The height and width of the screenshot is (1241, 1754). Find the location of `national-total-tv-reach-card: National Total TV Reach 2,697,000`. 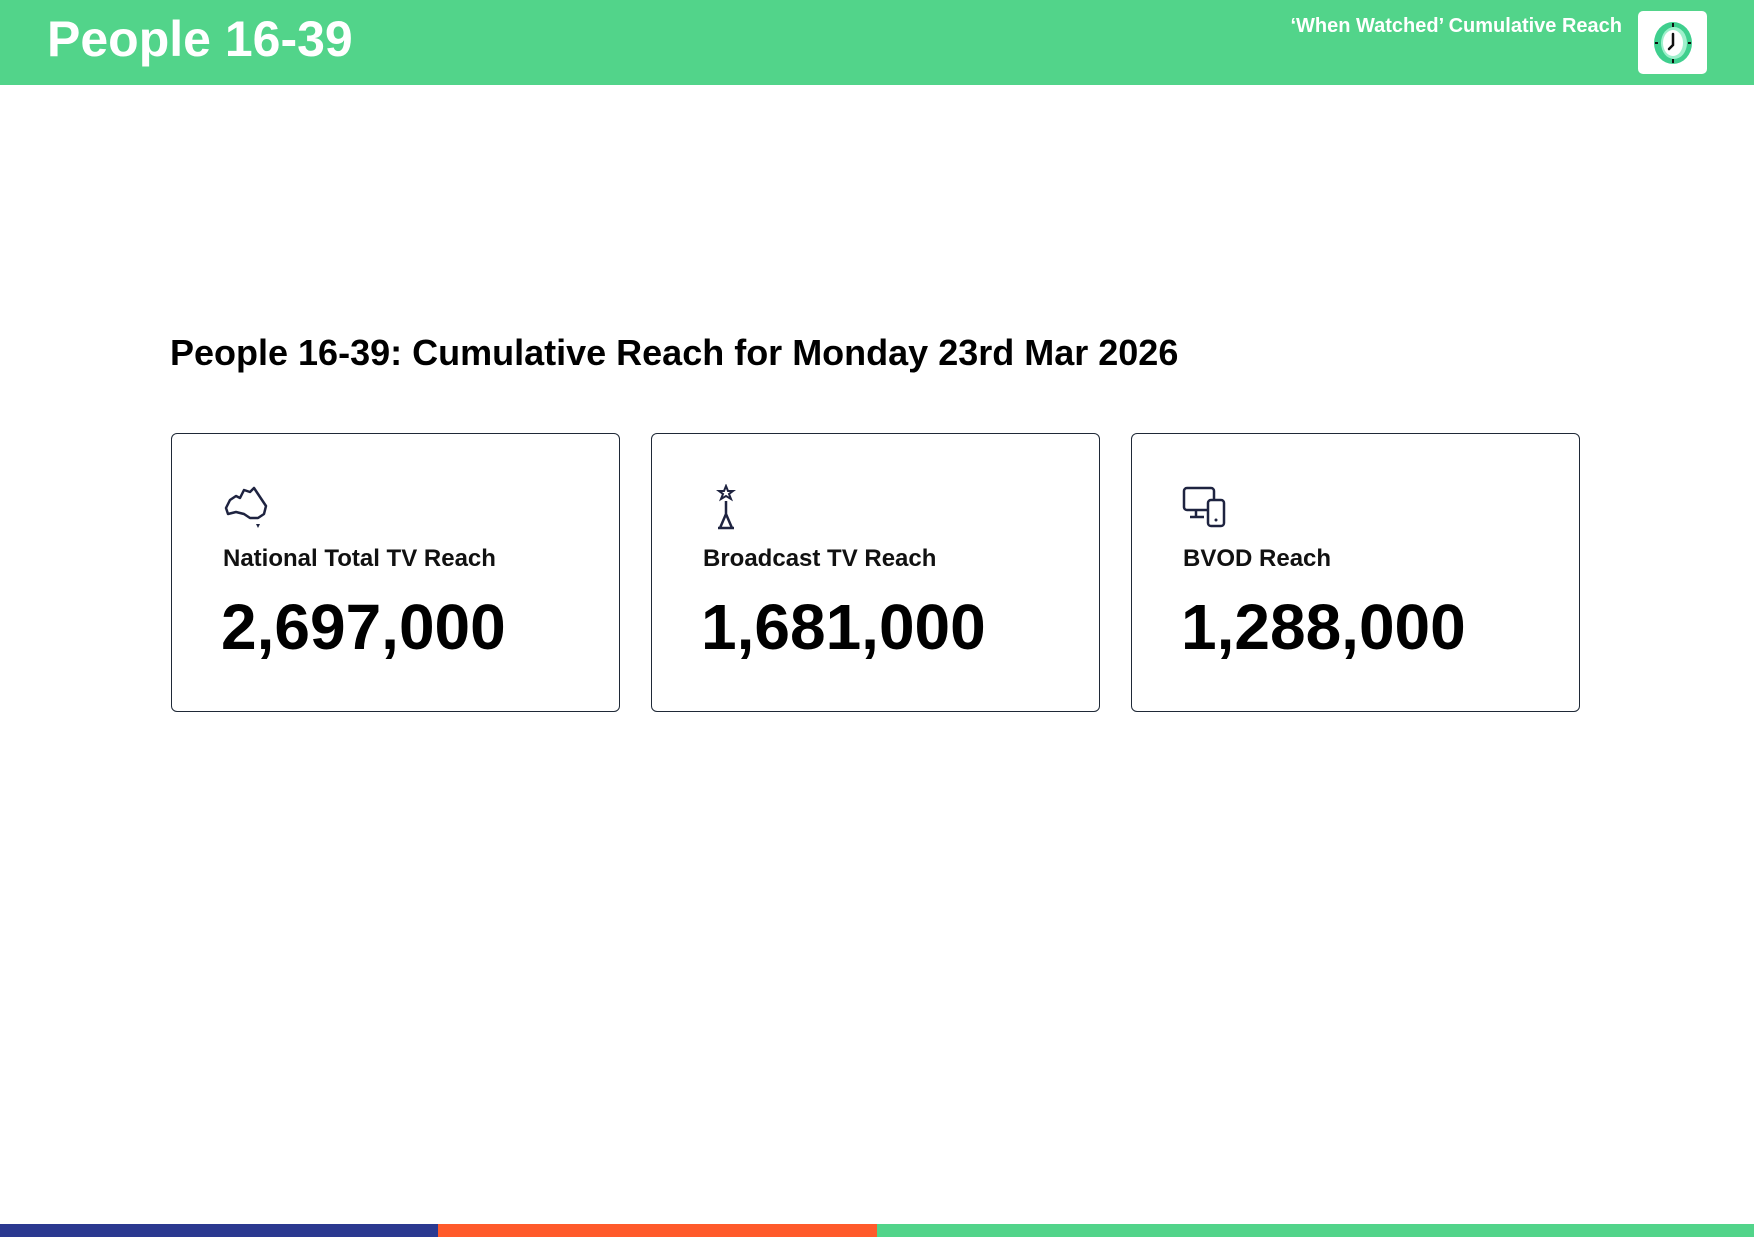

national-total-tv-reach-card: National Total TV Reach 2,697,000 is located at coordinates (395, 572).